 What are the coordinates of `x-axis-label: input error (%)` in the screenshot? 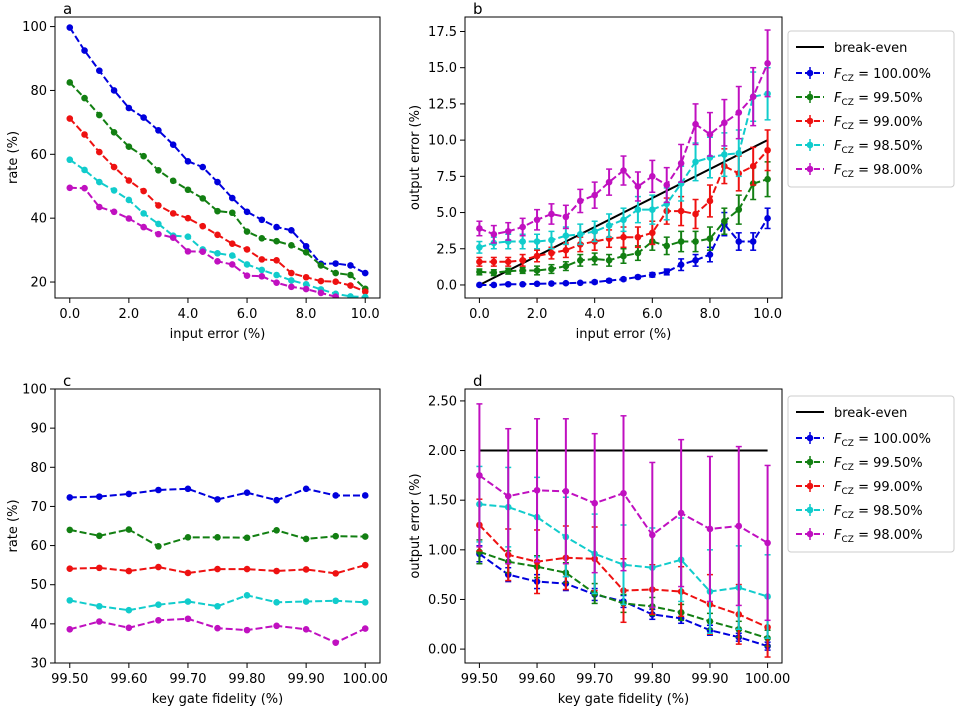 It's located at (218, 334).